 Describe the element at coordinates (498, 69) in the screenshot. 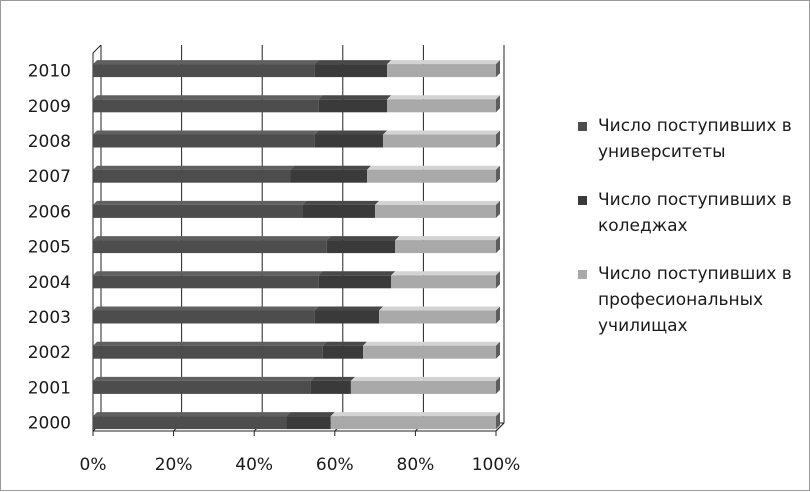

I see `bar-2010-s2-side` at that location.